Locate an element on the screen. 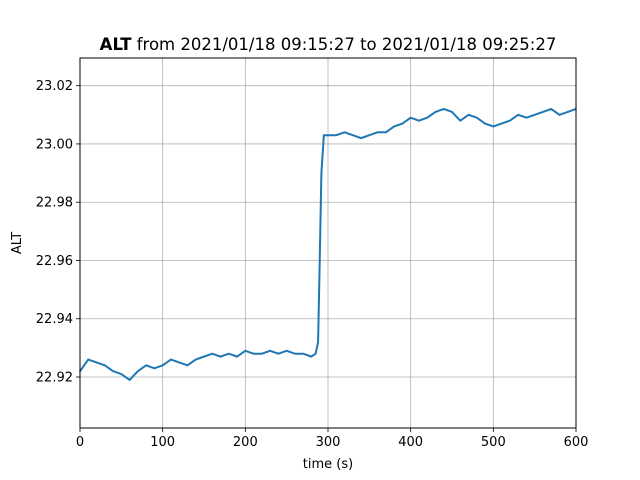 The height and width of the screenshot is (480, 640). chart-title-bold: ALT is located at coordinates (116, 44).